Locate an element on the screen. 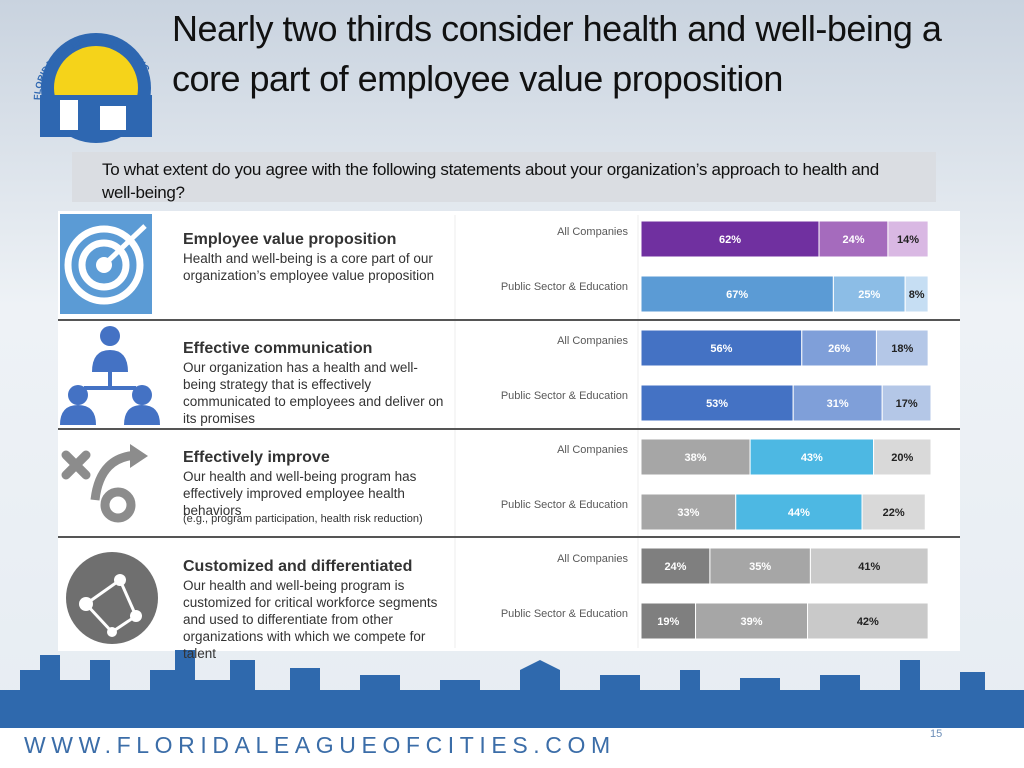 Image resolution: width=1024 pixels, height=768 pixels. value-label: 39% is located at coordinates (752, 622).